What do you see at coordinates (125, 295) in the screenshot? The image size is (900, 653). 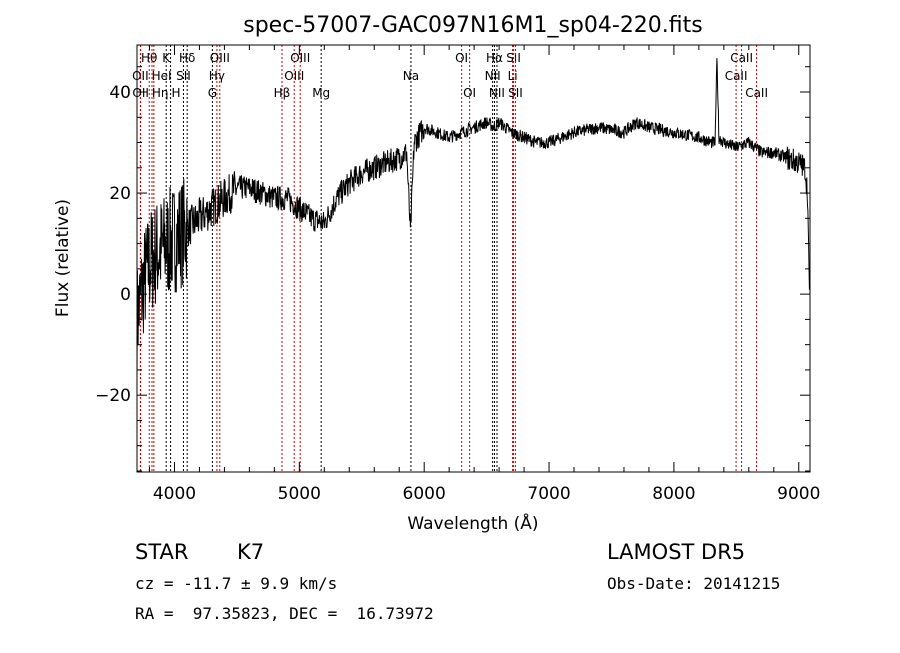 I see `y-tick-label: 0` at bounding box center [125, 295].